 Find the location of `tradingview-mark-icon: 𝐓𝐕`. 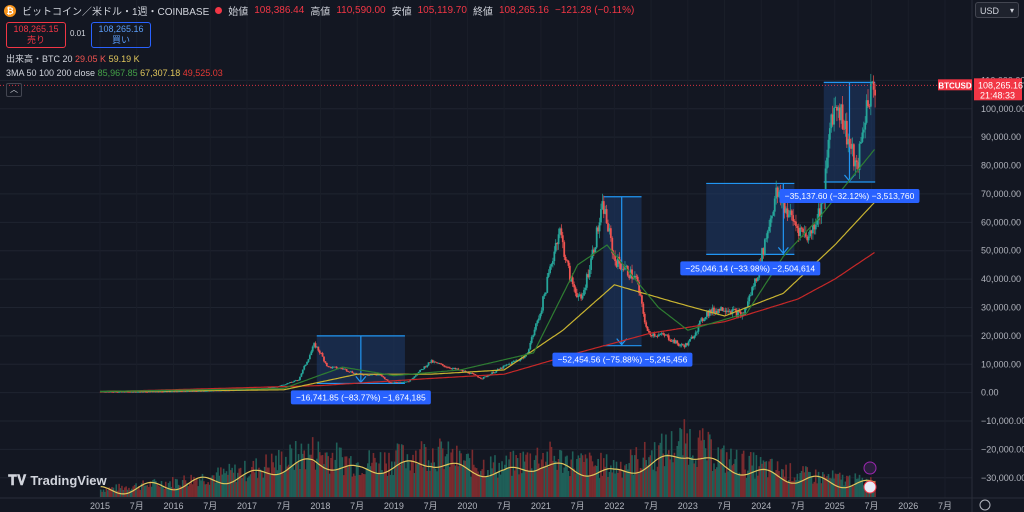

tradingview-mark-icon: 𝐓𝐕 is located at coordinates (17, 480).